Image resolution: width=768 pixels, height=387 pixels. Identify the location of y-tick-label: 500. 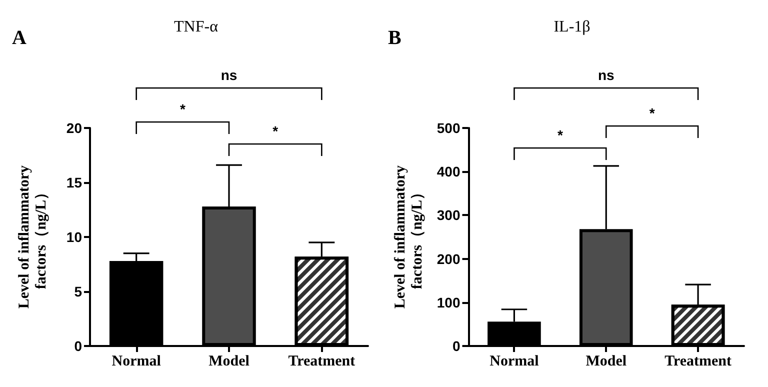
(448, 128).